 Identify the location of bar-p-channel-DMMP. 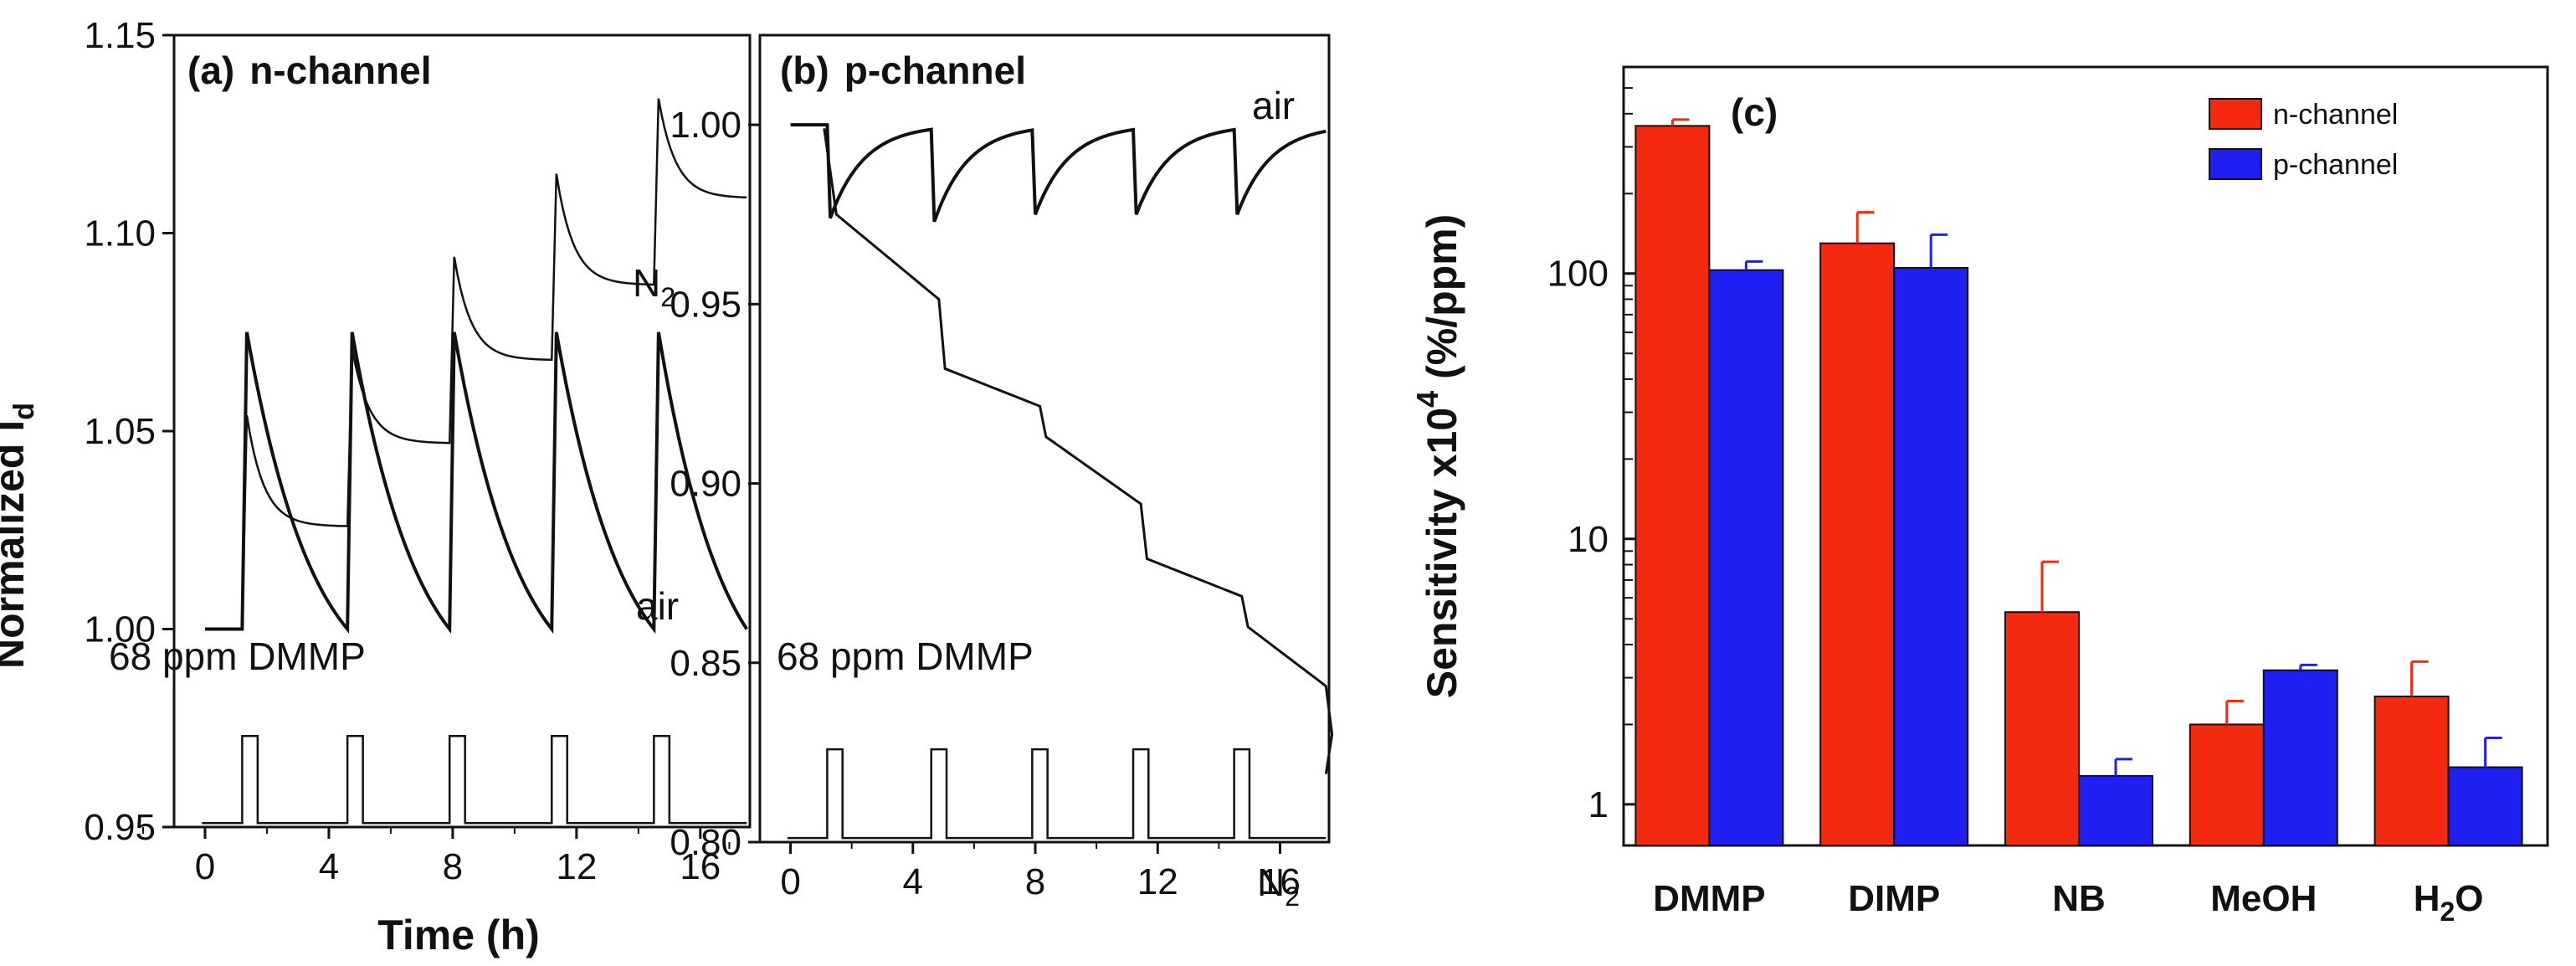
(1746, 558).